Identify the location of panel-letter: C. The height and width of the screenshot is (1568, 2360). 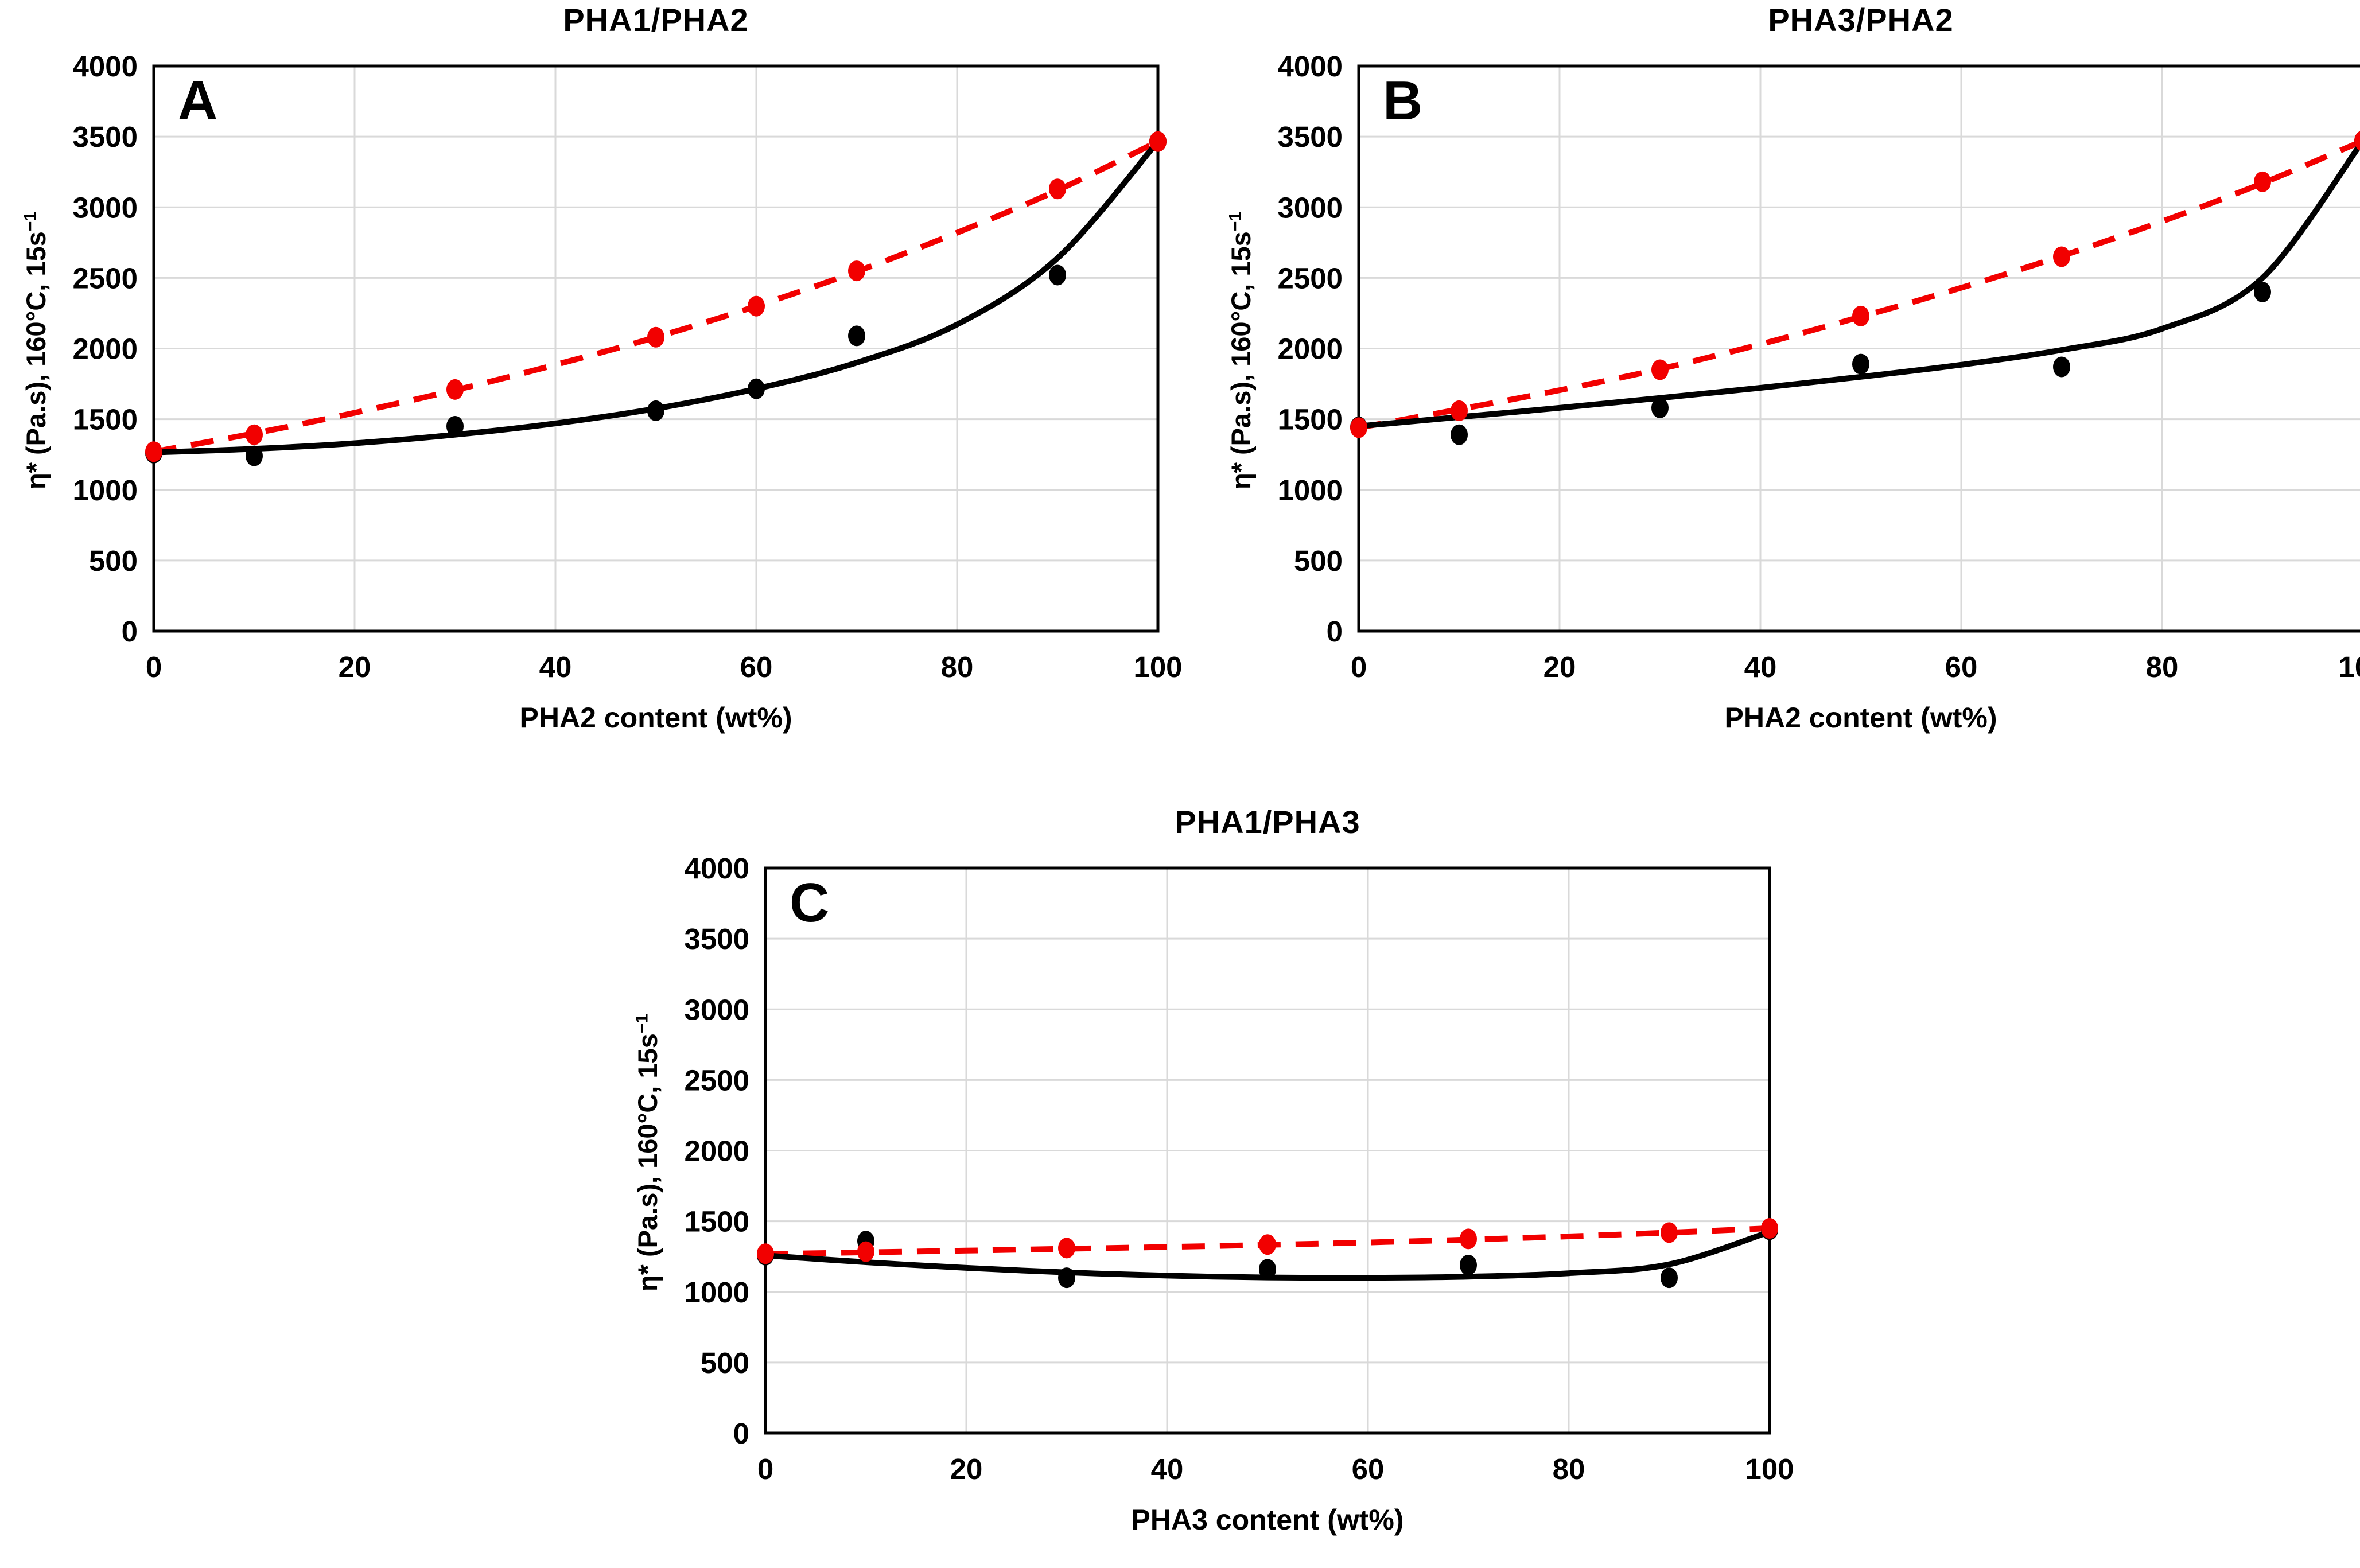
(810, 902).